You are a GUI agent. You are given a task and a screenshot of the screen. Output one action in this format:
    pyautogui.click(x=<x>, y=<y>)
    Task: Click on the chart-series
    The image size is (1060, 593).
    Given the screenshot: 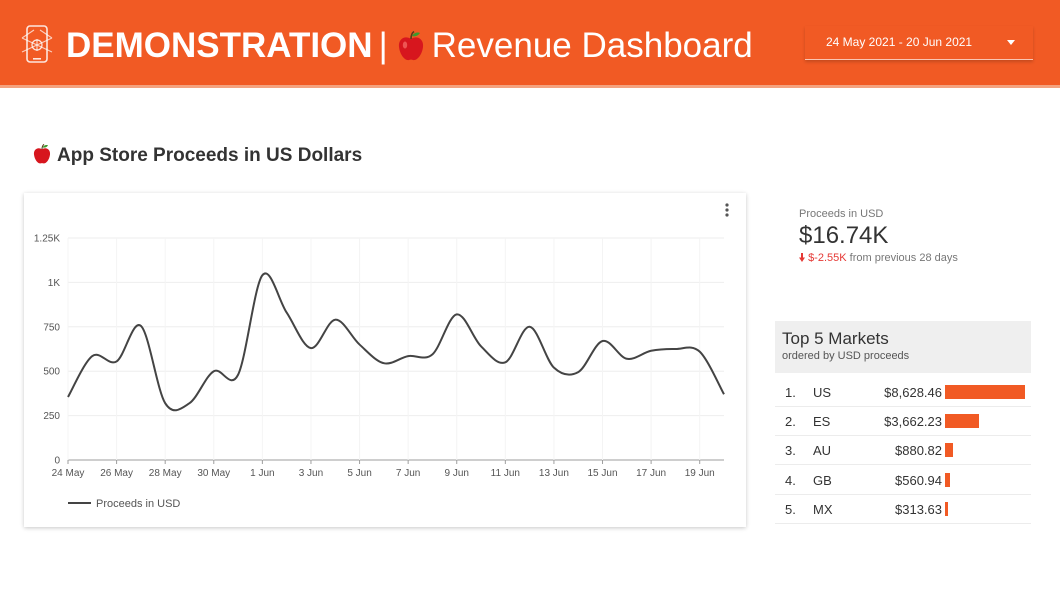 What is the action you would take?
    pyautogui.click(x=396, y=341)
    